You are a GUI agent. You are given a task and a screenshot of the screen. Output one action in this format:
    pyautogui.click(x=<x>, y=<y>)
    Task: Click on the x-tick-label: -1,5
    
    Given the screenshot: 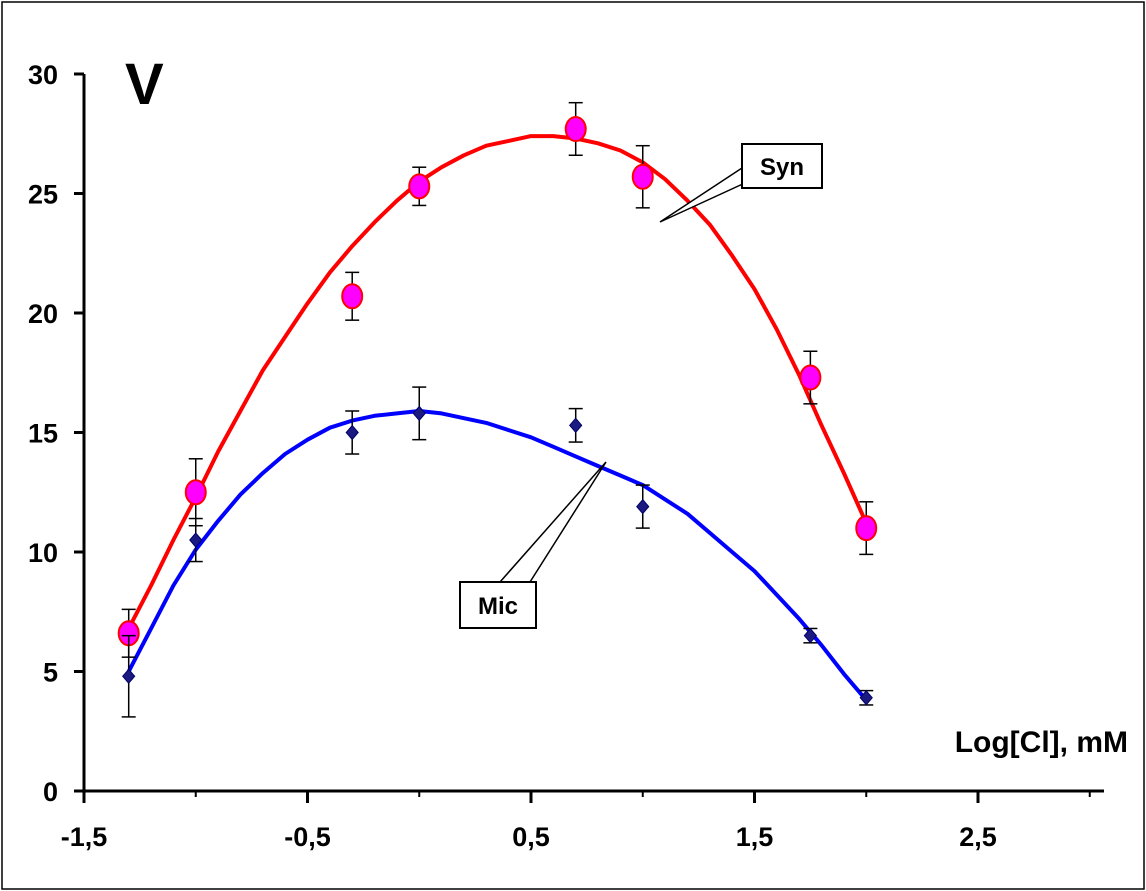 What is the action you would take?
    pyautogui.click(x=84, y=837)
    